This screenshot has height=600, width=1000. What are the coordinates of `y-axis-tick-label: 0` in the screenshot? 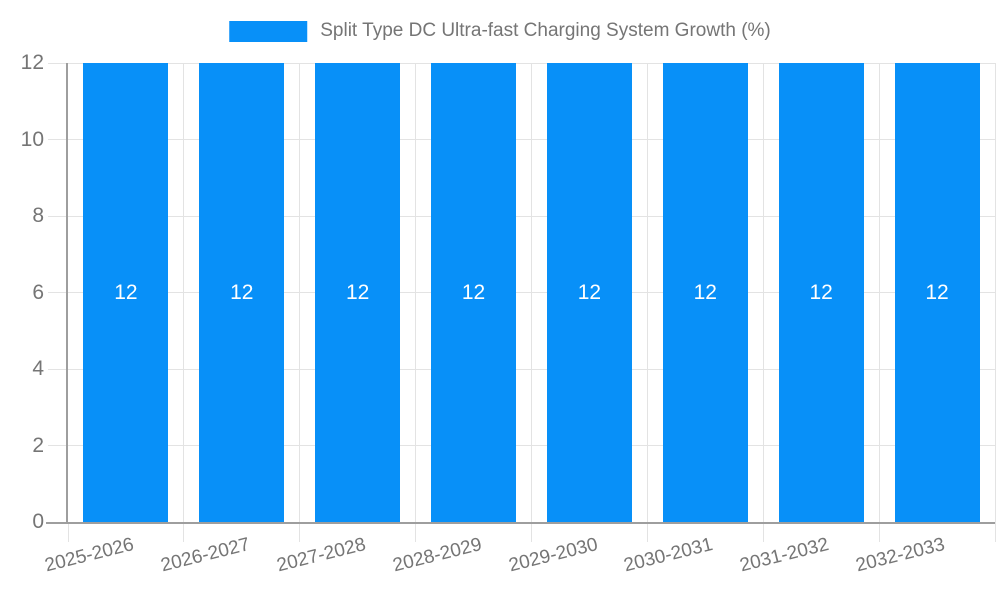 It's located at (38, 521).